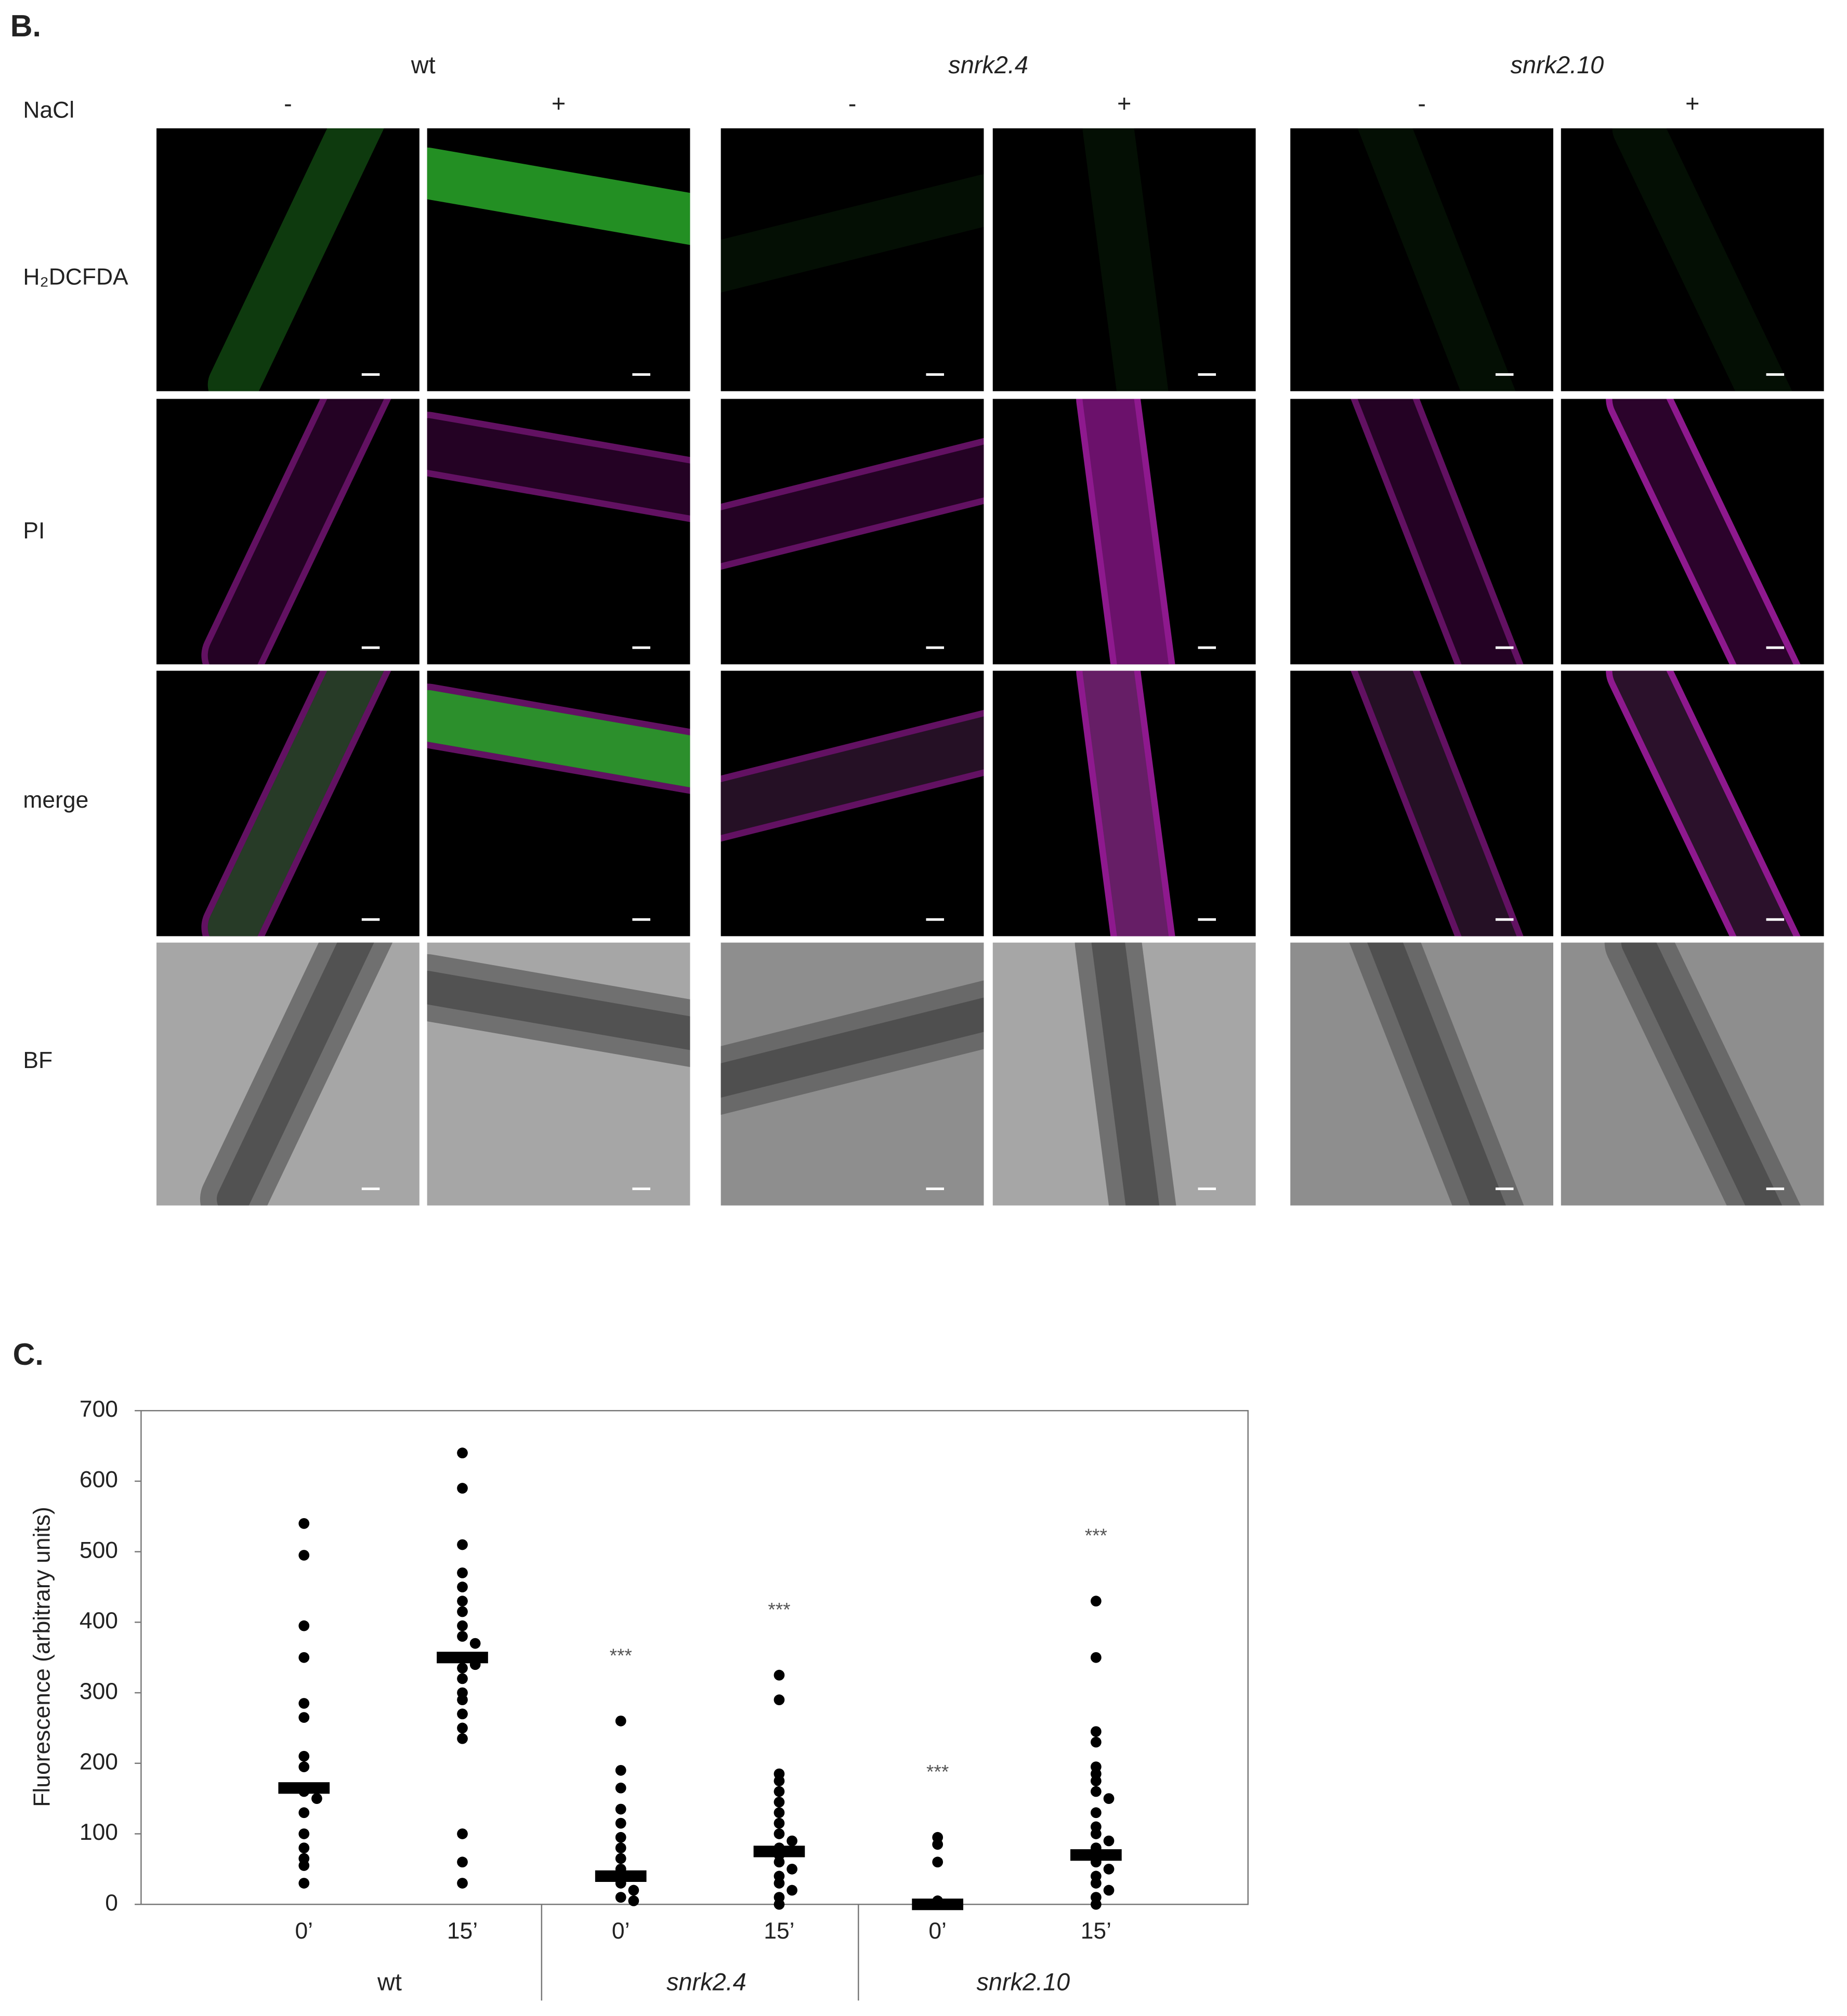 Image resolution: width=1847 pixels, height=2016 pixels. What do you see at coordinates (694, 1657) in the screenshot?
I see `plot-frame` at bounding box center [694, 1657].